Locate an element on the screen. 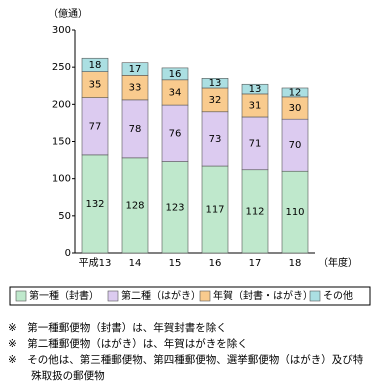  y-tick-label: 150 is located at coordinates (61, 142).